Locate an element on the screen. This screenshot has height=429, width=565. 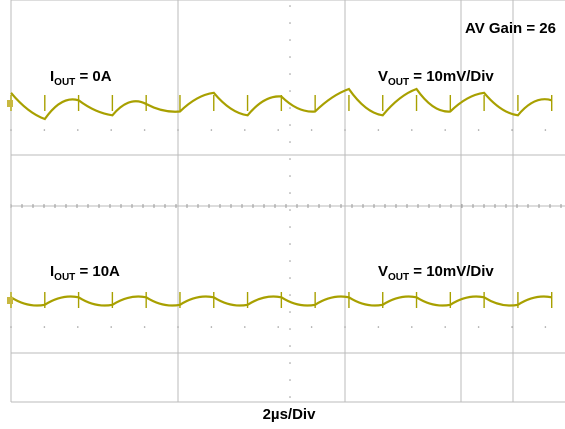
panel-1-condition-main: I is located at coordinates (52, 76).